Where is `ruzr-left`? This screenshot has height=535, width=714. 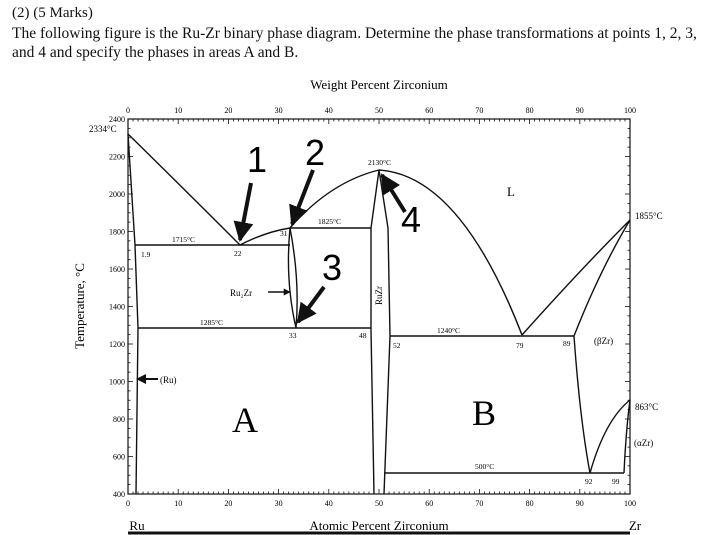
ruzr-left is located at coordinates (375, 332).